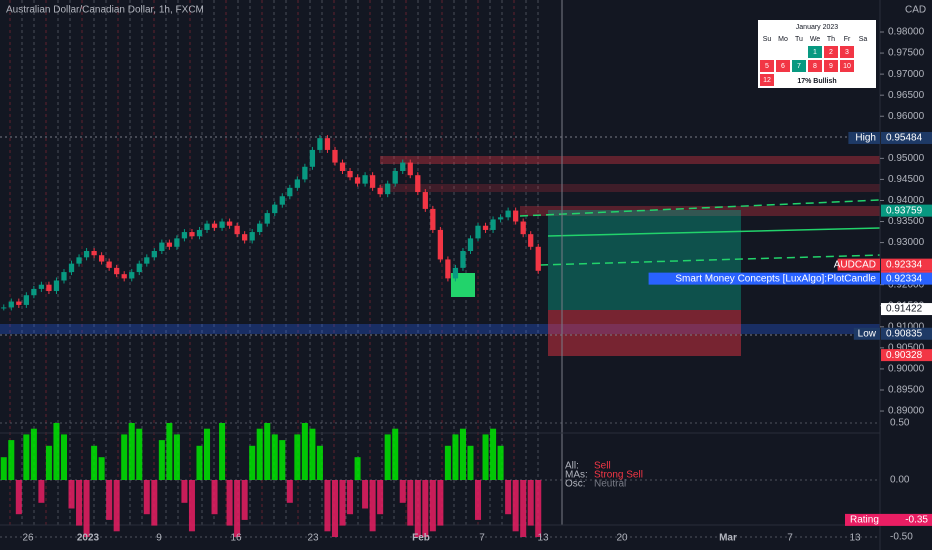 This screenshot has width=932, height=550. What do you see at coordinates (610, 484) in the screenshot?
I see `summary-value: Neutral` at bounding box center [610, 484].